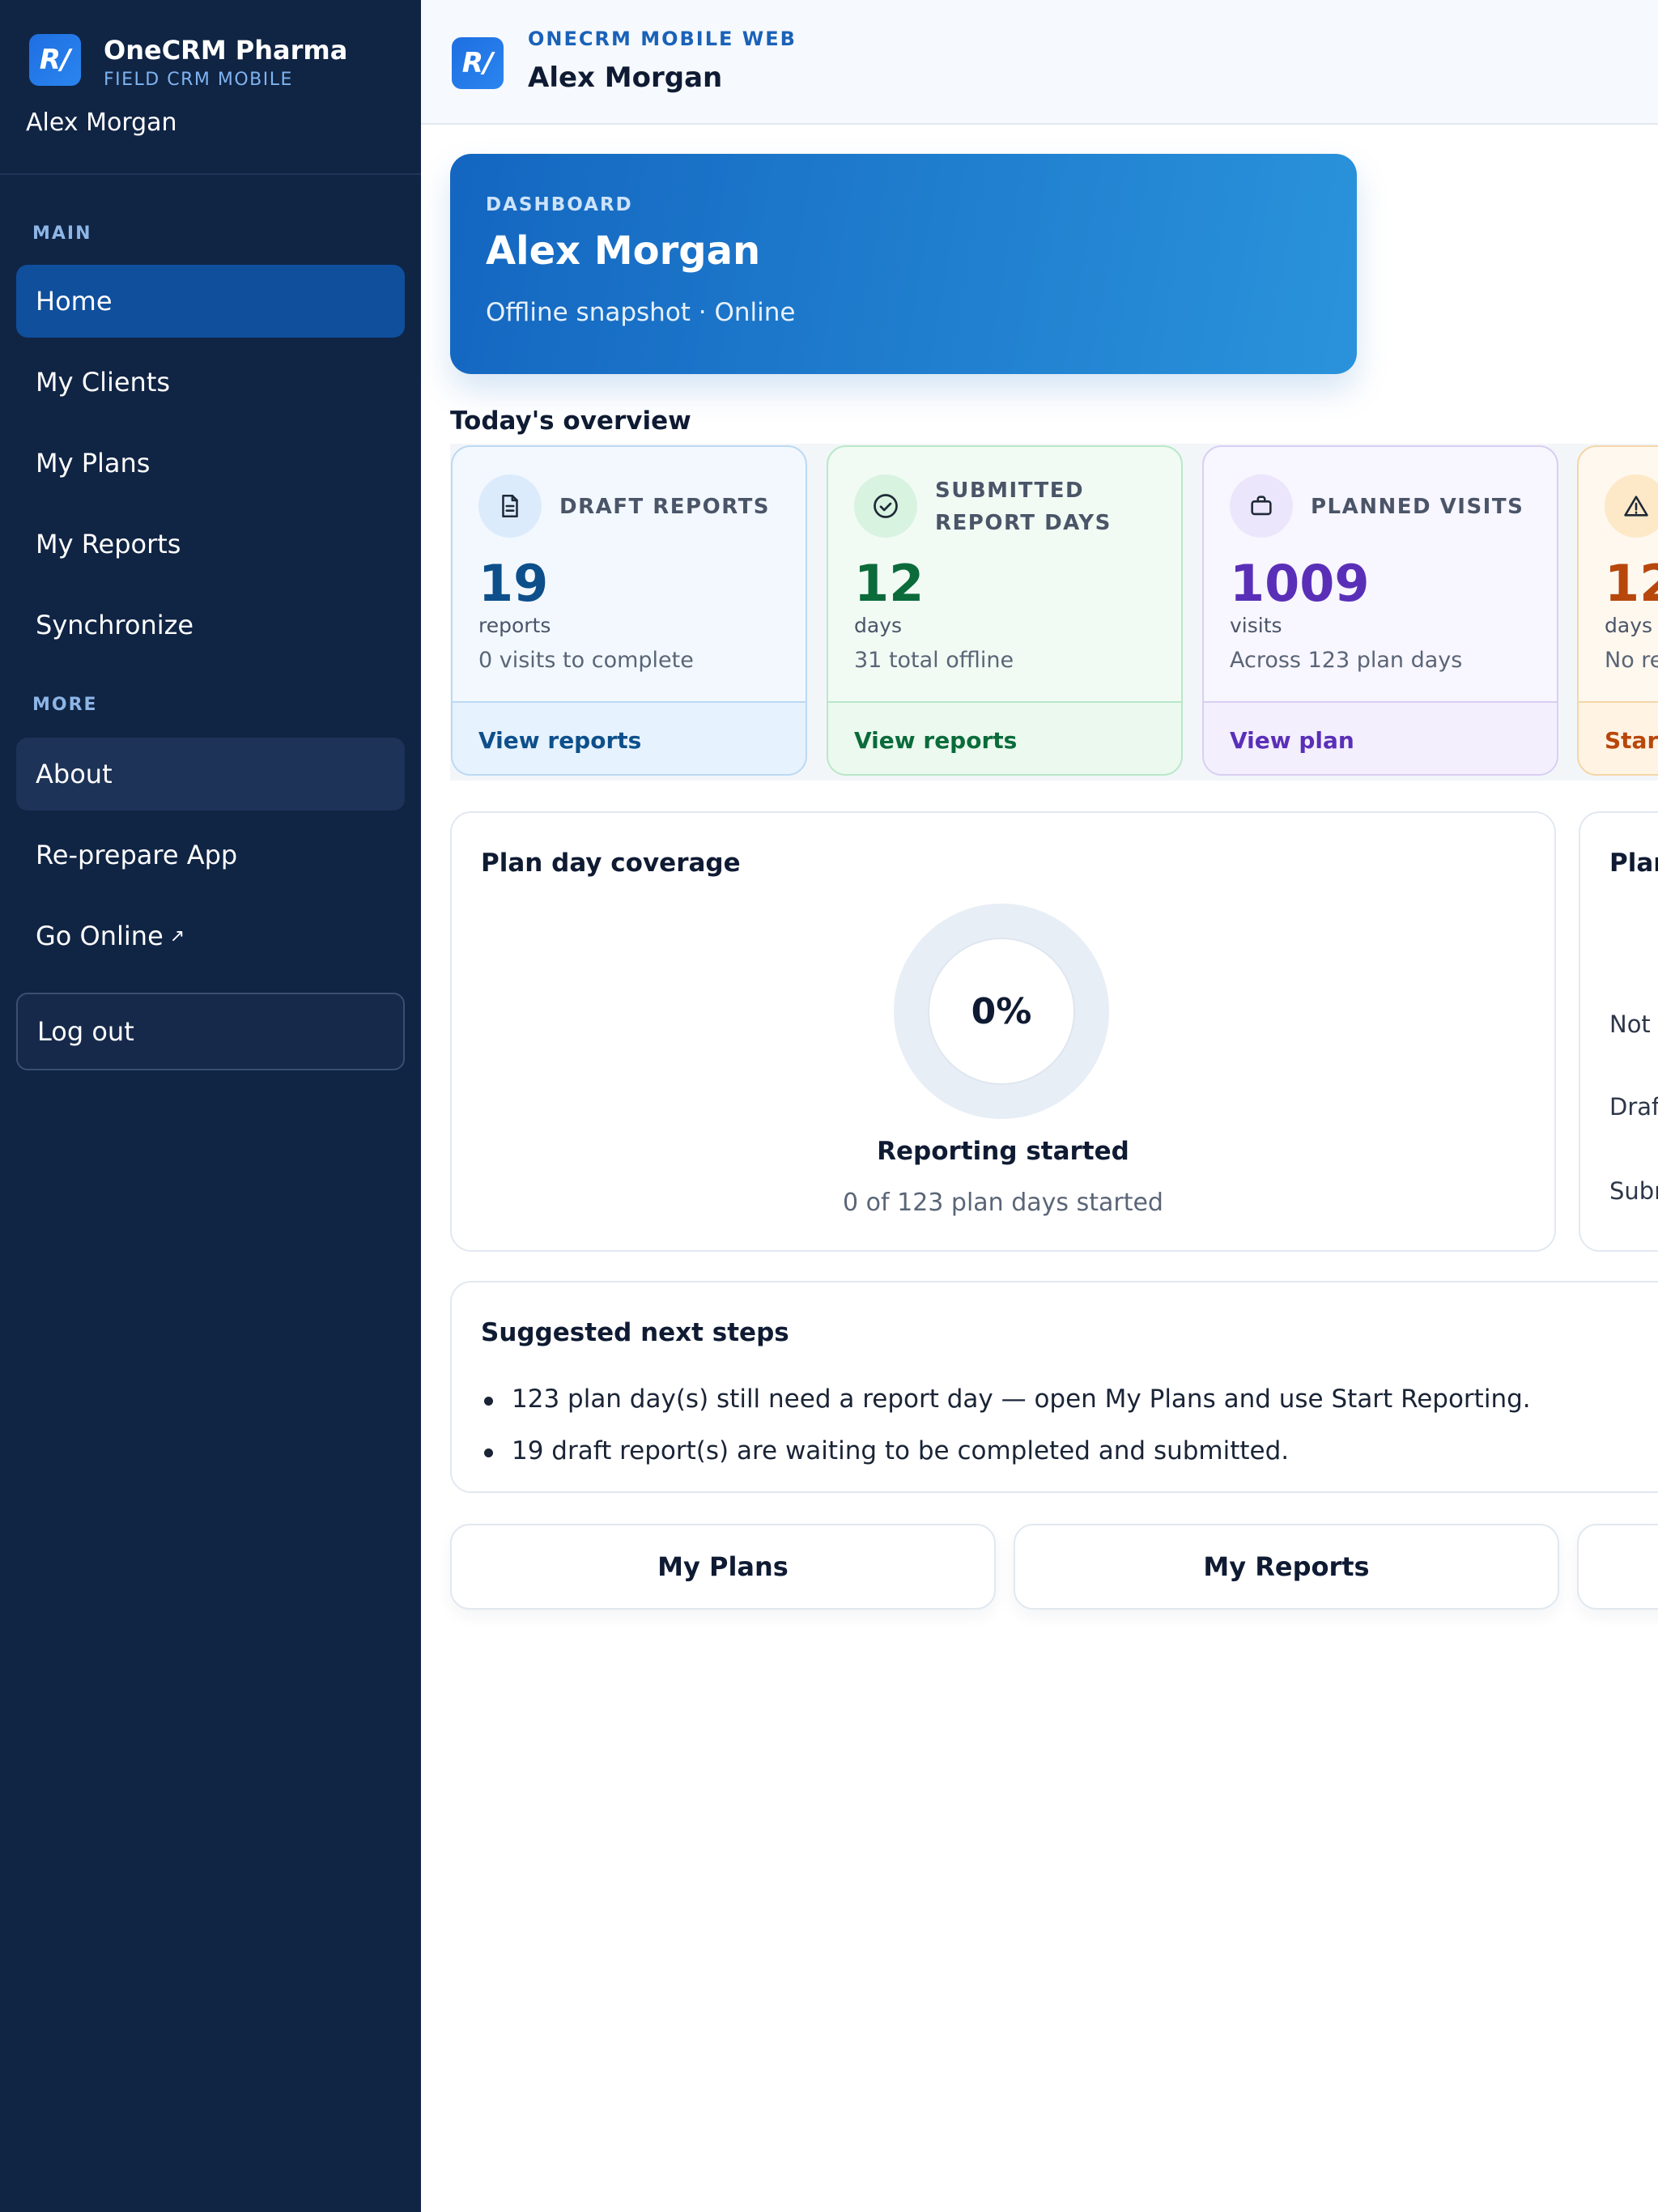 Image resolution: width=1658 pixels, height=2212 pixels. I want to click on sidebar-item-go-online: Go Online ↗, so click(210, 936).